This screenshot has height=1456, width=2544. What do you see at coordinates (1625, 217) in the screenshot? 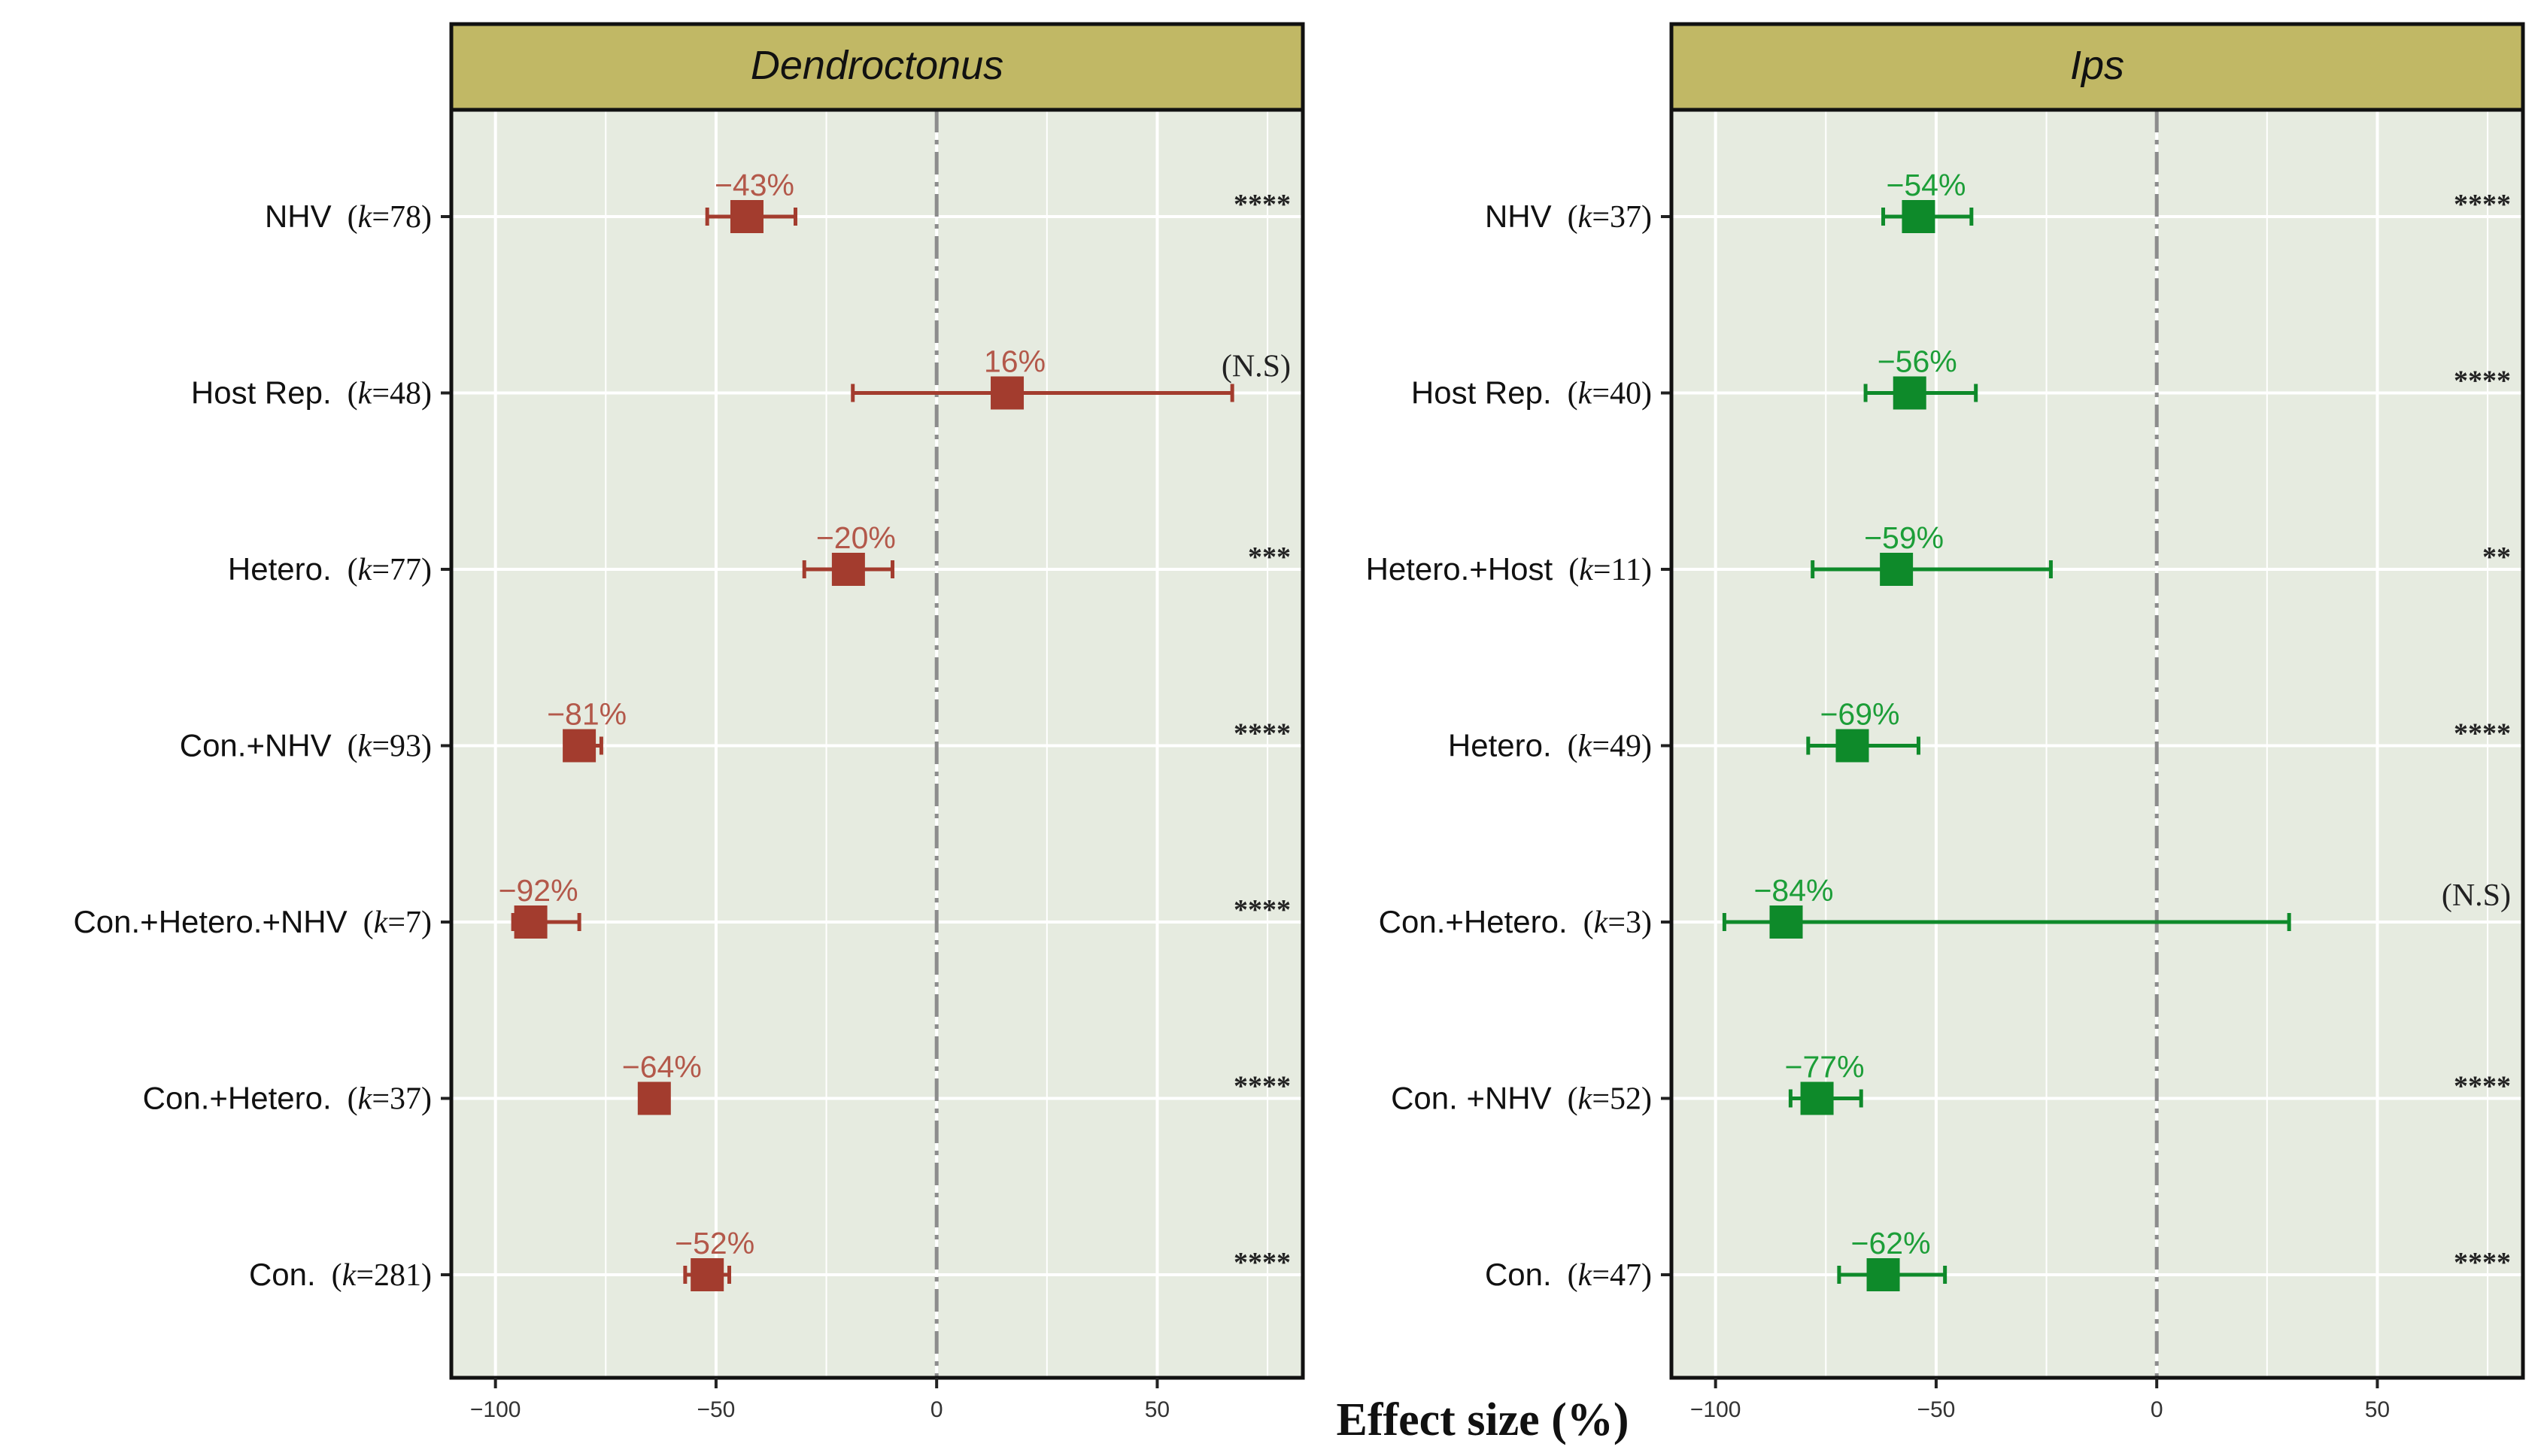
I see `row-label-count: 37` at bounding box center [1625, 217].